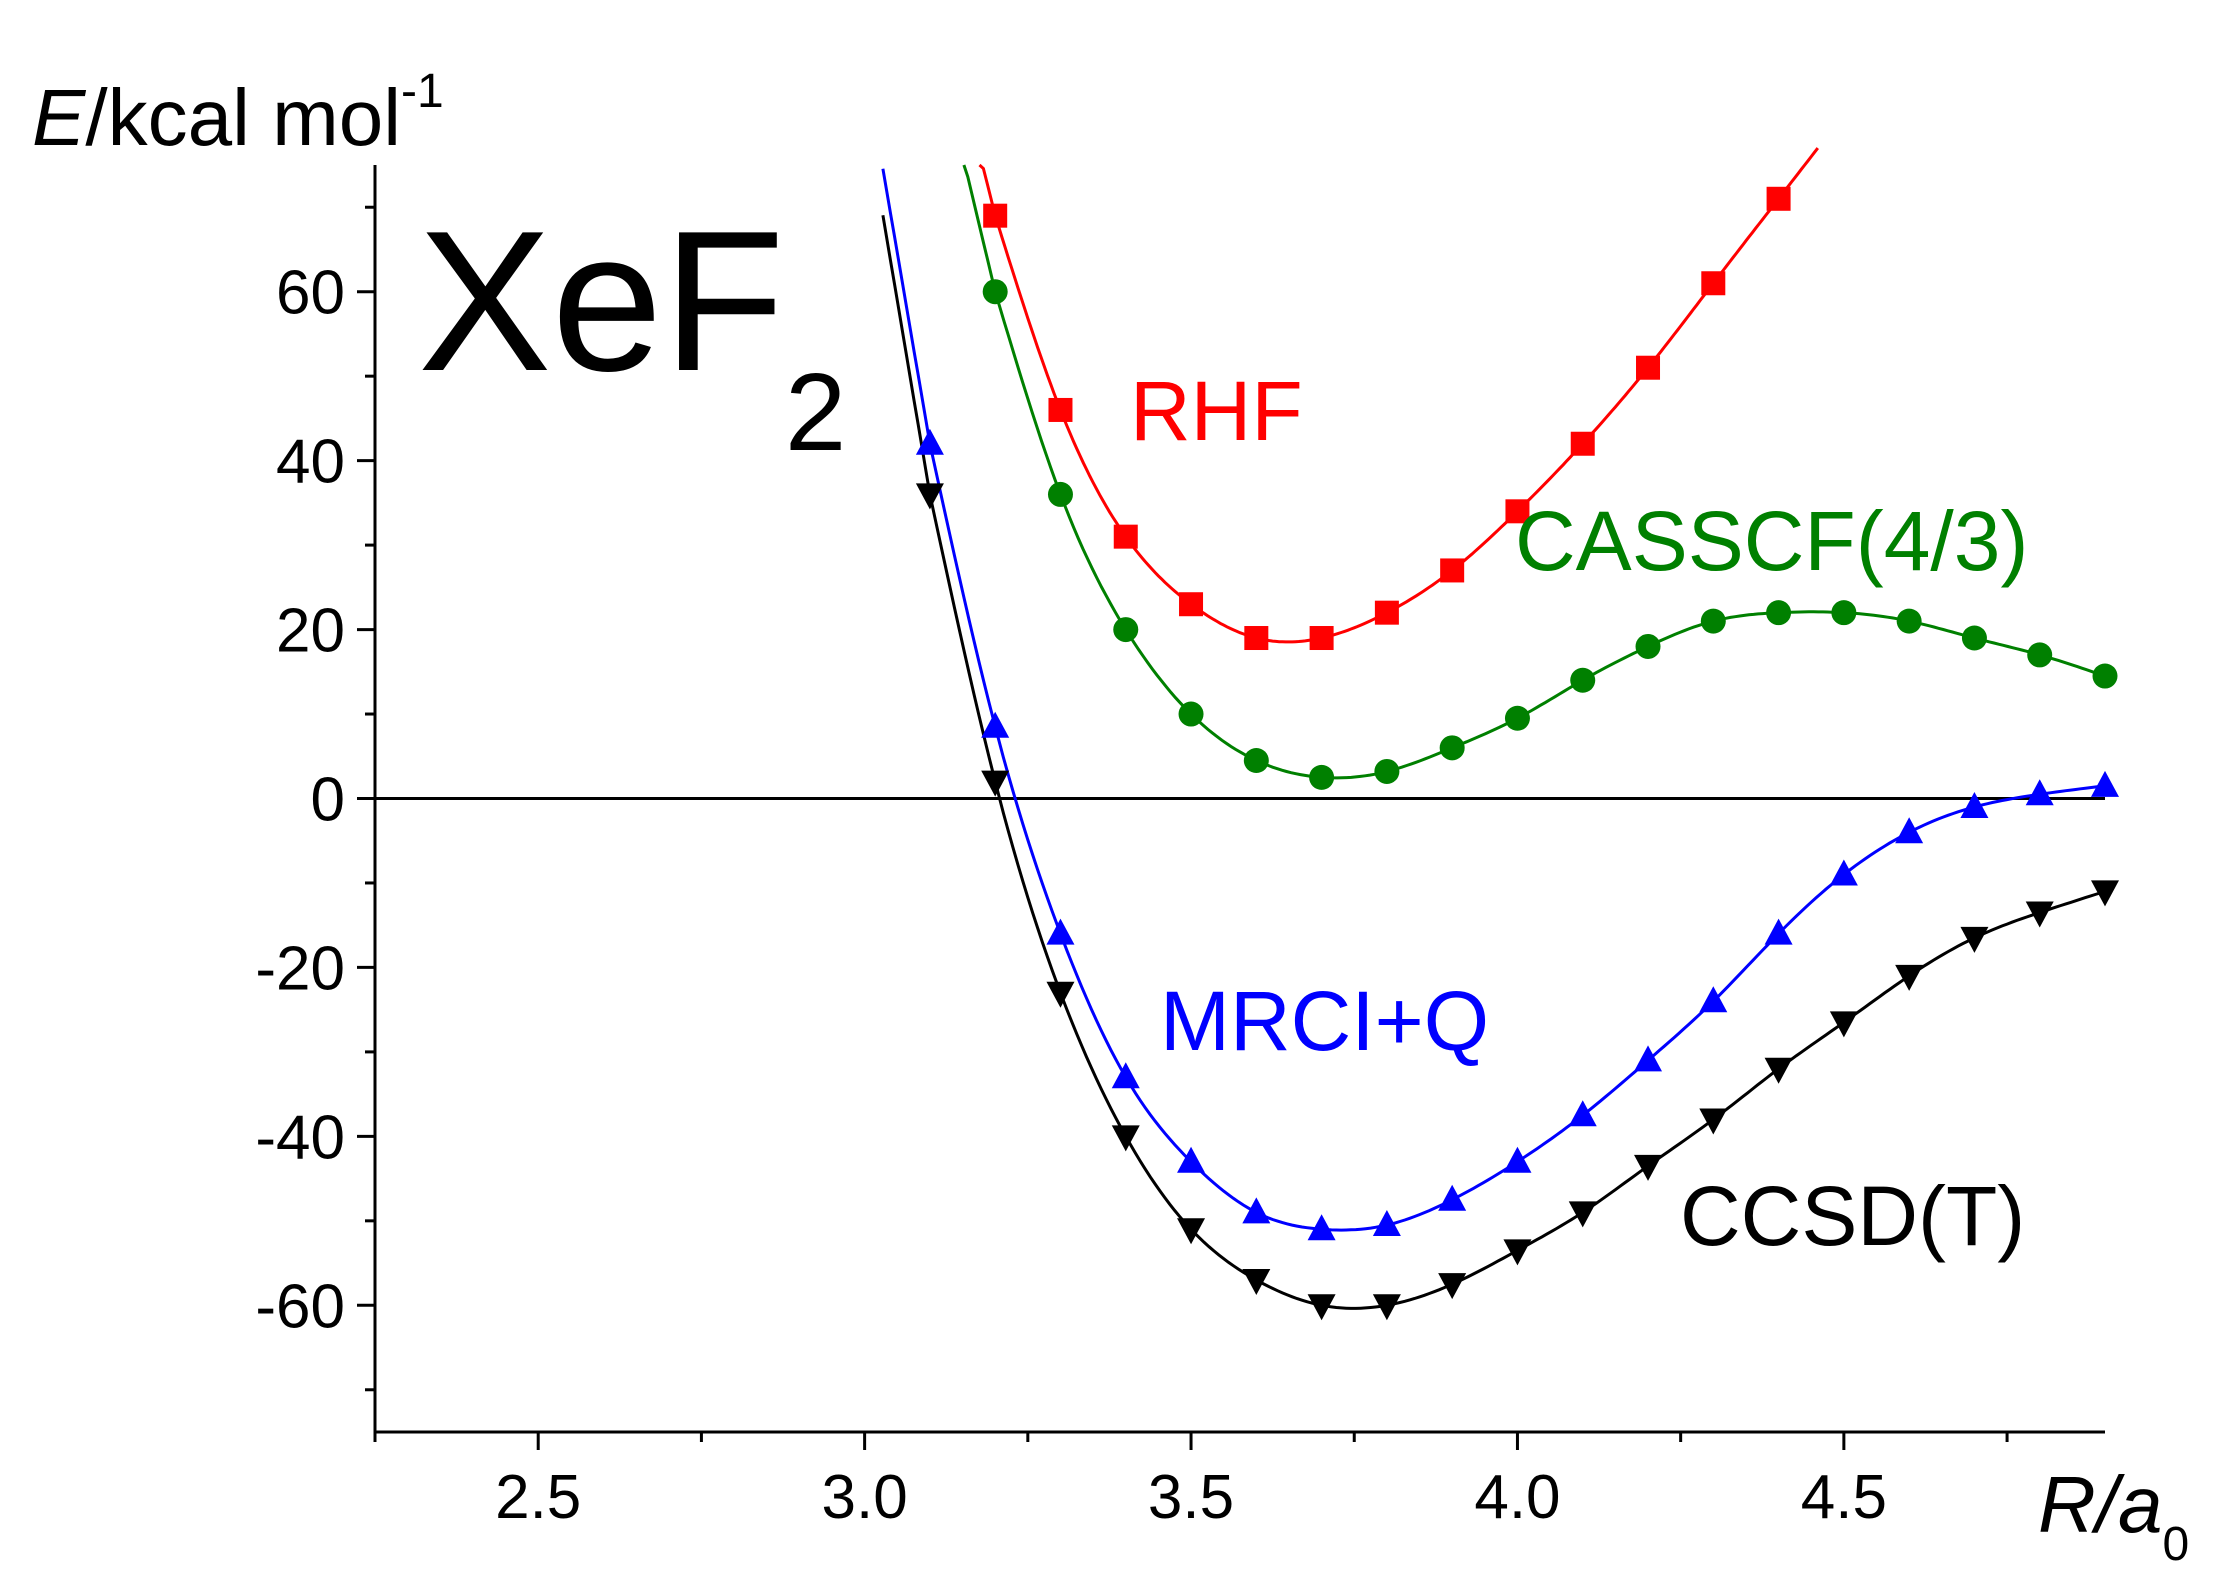  I want to click on y-axis-title-superscript: -1, so click(422, 91).